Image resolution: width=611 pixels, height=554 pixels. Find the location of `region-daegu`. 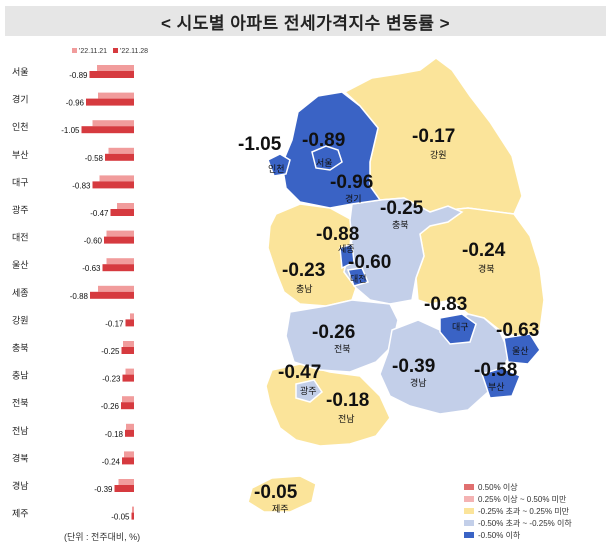

region-daegu is located at coordinates (458, 329).